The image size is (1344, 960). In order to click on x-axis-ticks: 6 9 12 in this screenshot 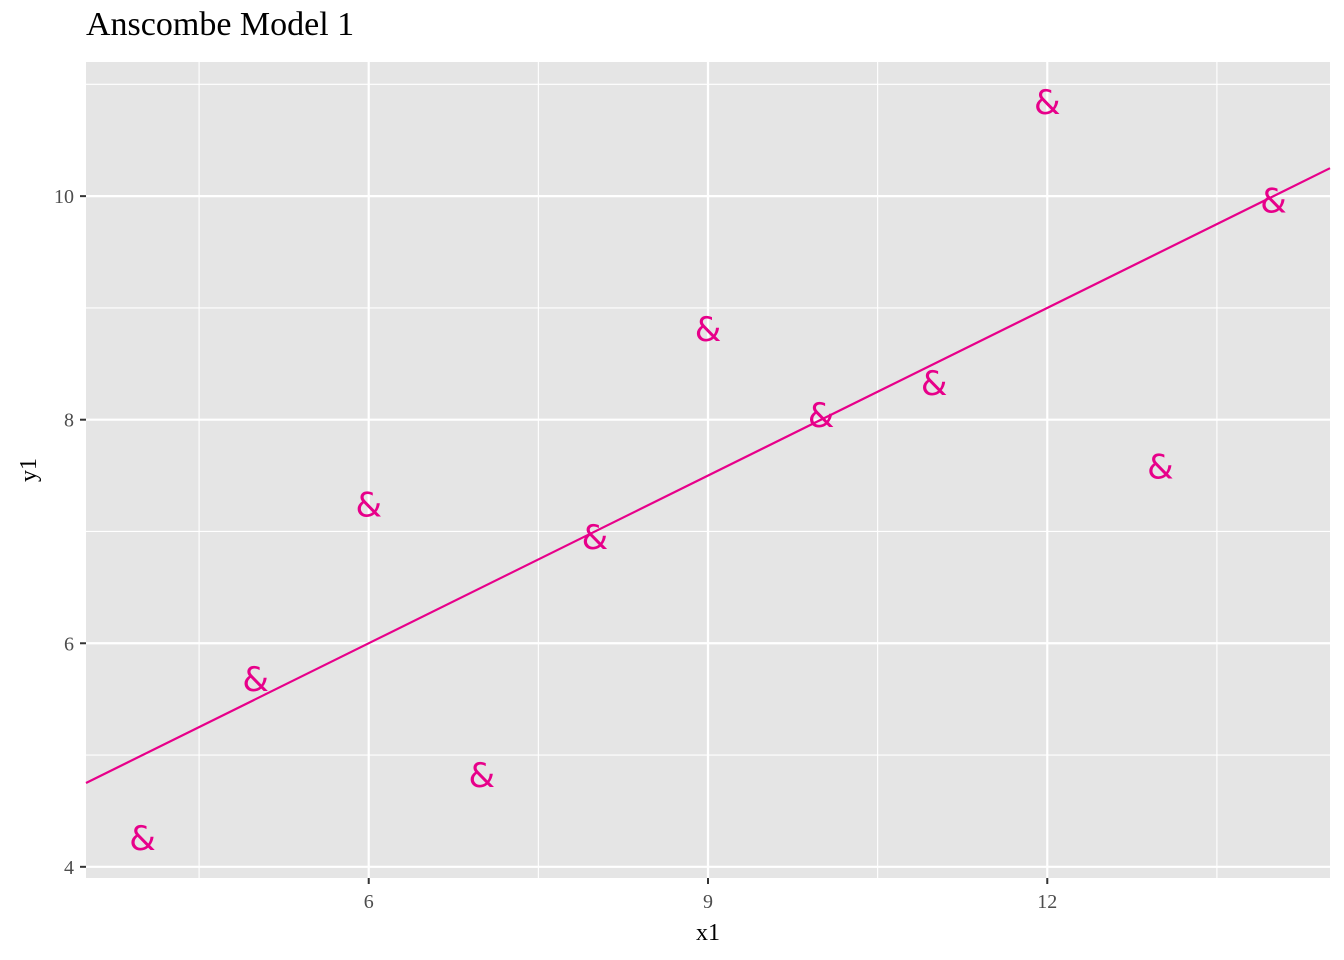, I will do `click(710, 895)`.